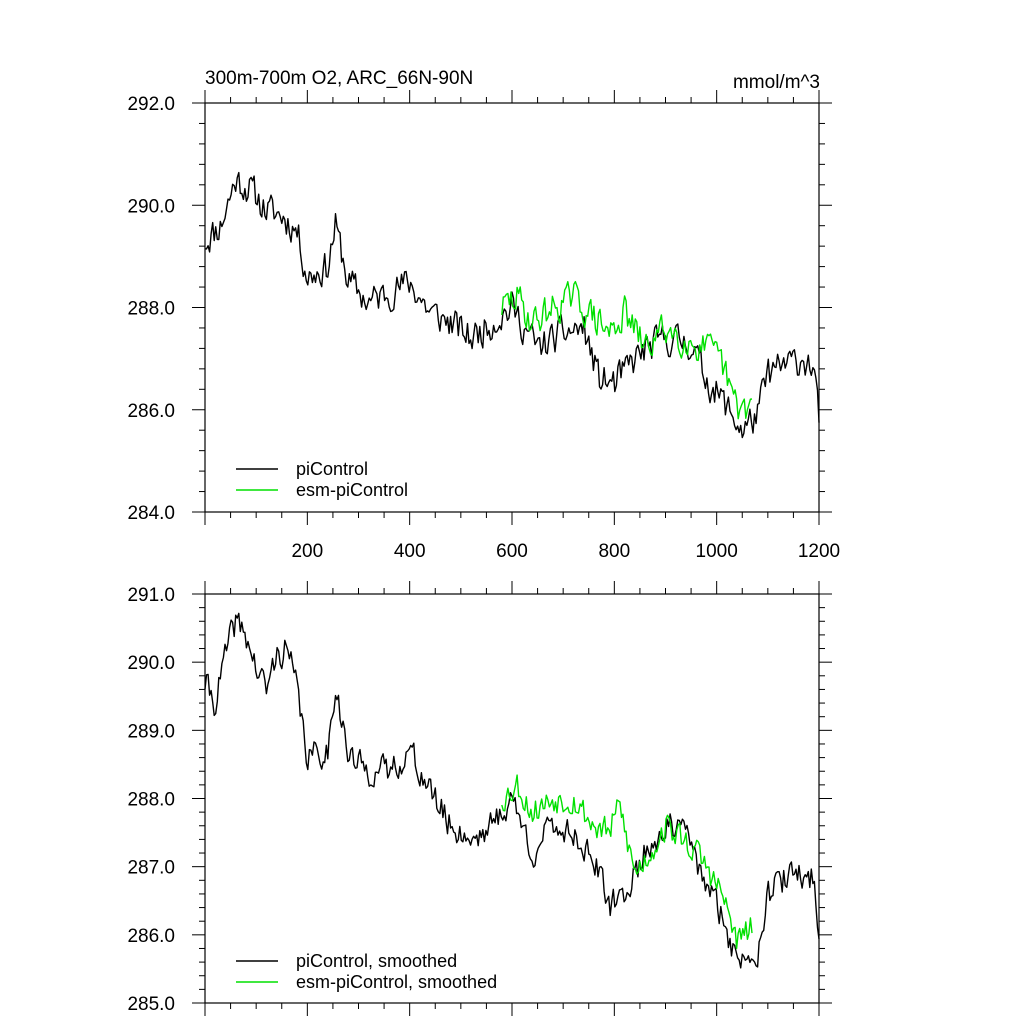 This screenshot has width=1024, height=1024. I want to click on legend: piControl esm-piControl, so click(322, 479).